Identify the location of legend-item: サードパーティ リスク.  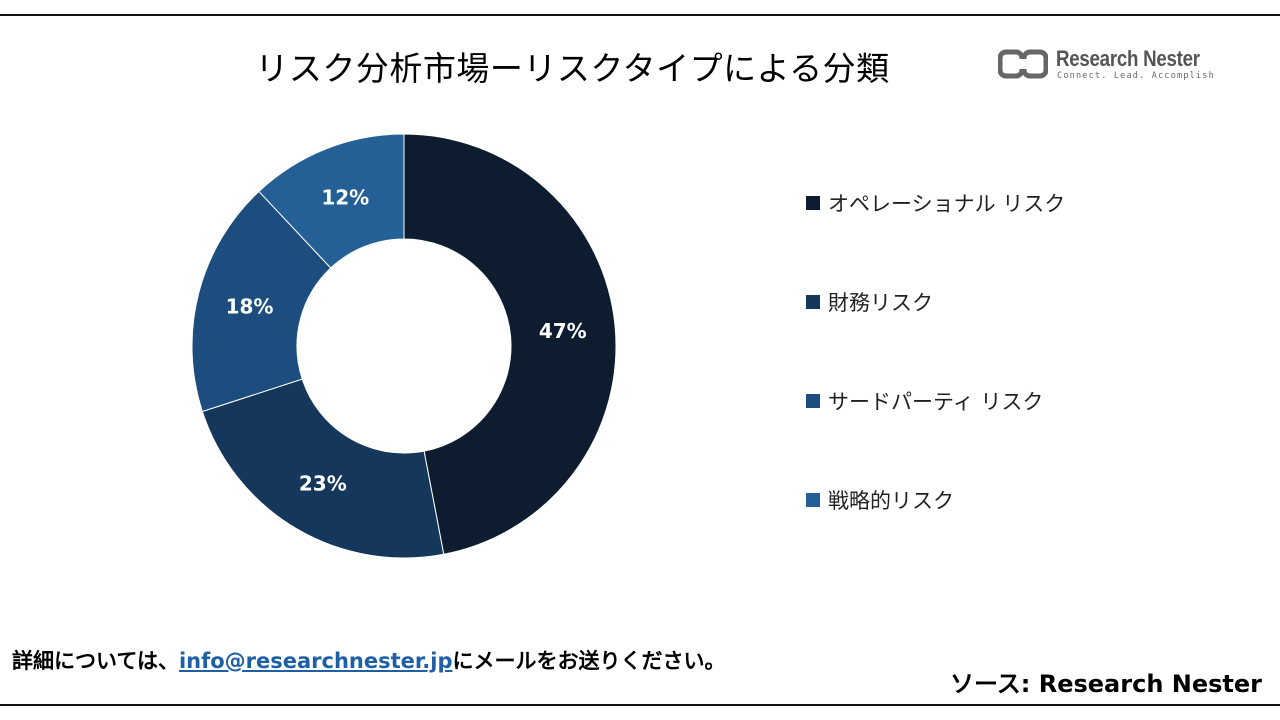
(924, 401).